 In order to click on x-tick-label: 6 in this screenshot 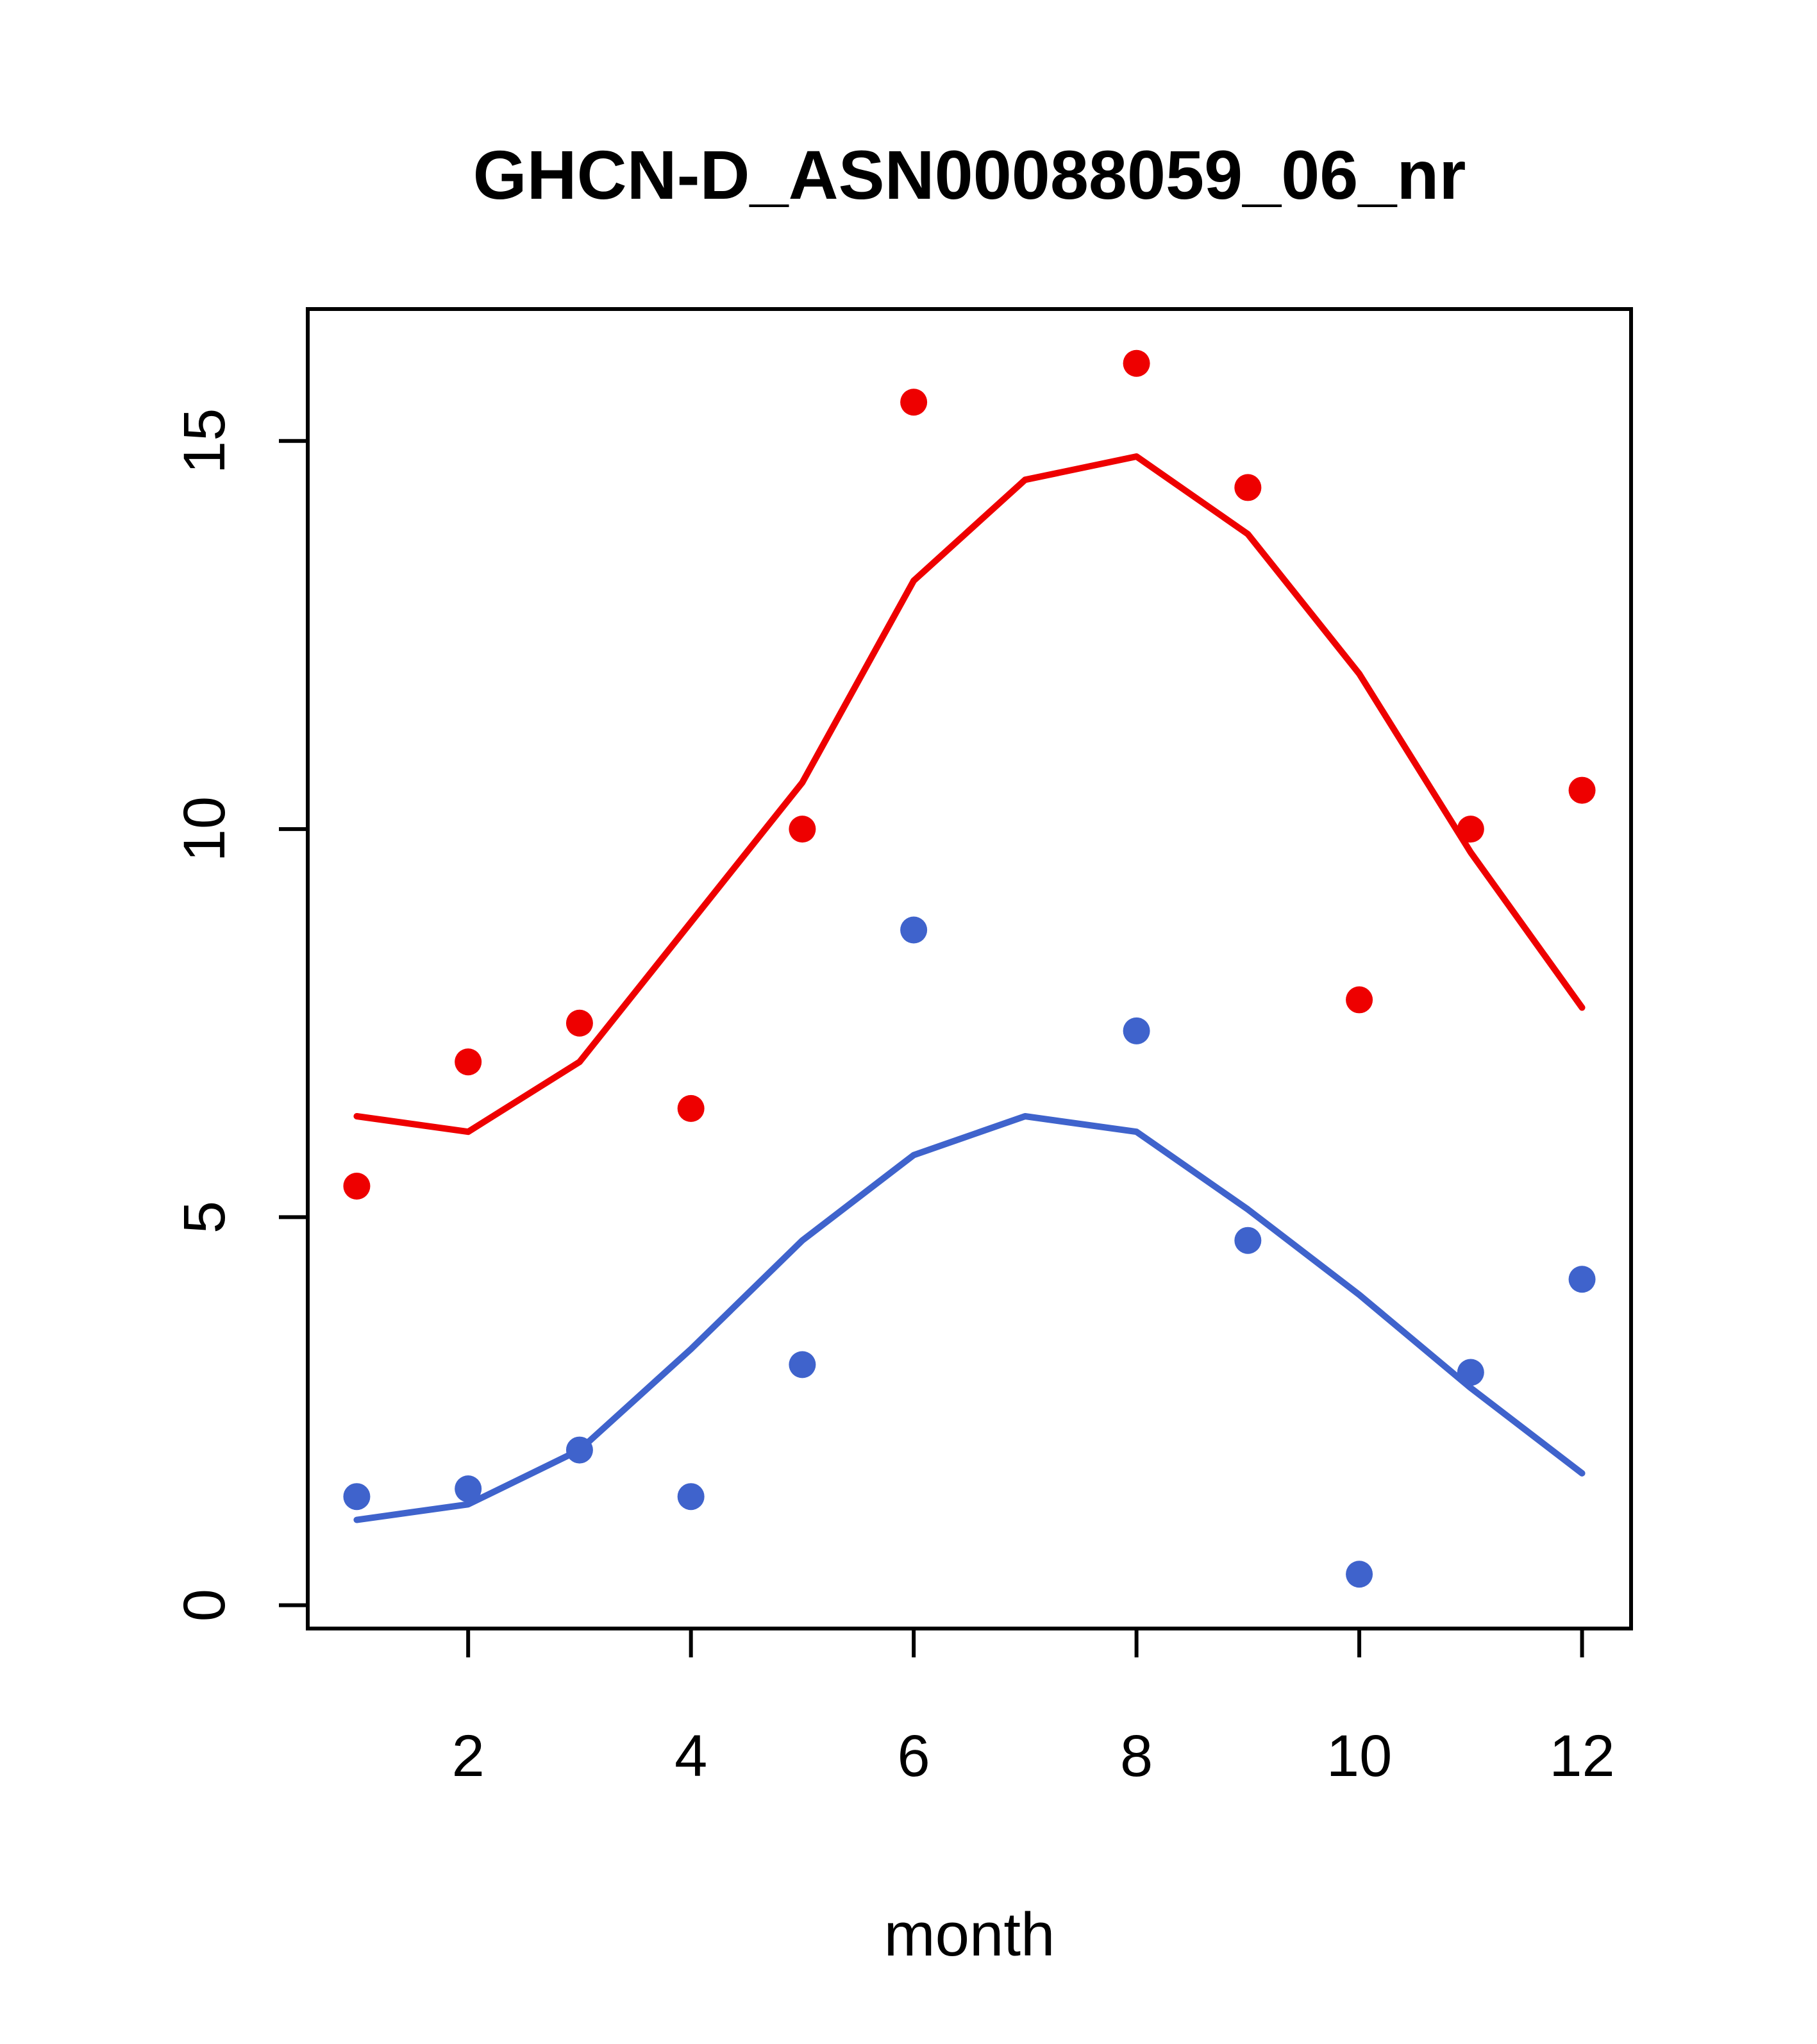, I will do `click(914, 1756)`.